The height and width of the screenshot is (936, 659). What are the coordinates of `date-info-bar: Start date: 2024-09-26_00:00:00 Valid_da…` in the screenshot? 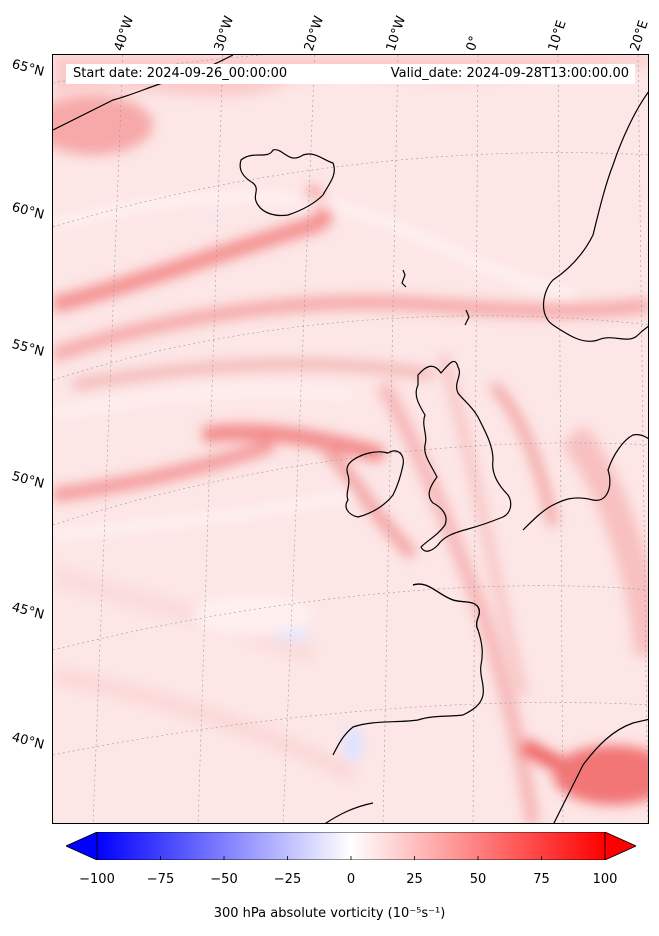 It's located at (350, 74).